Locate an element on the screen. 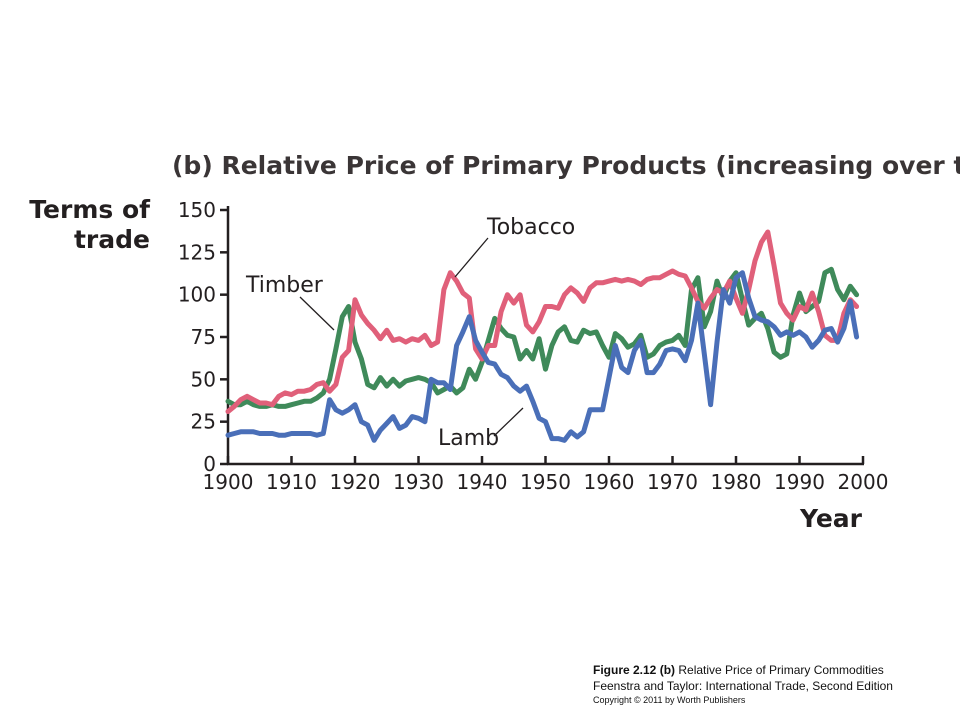 The height and width of the screenshot is (720, 960). x-tick-label-2000: 2000 is located at coordinates (863, 482).